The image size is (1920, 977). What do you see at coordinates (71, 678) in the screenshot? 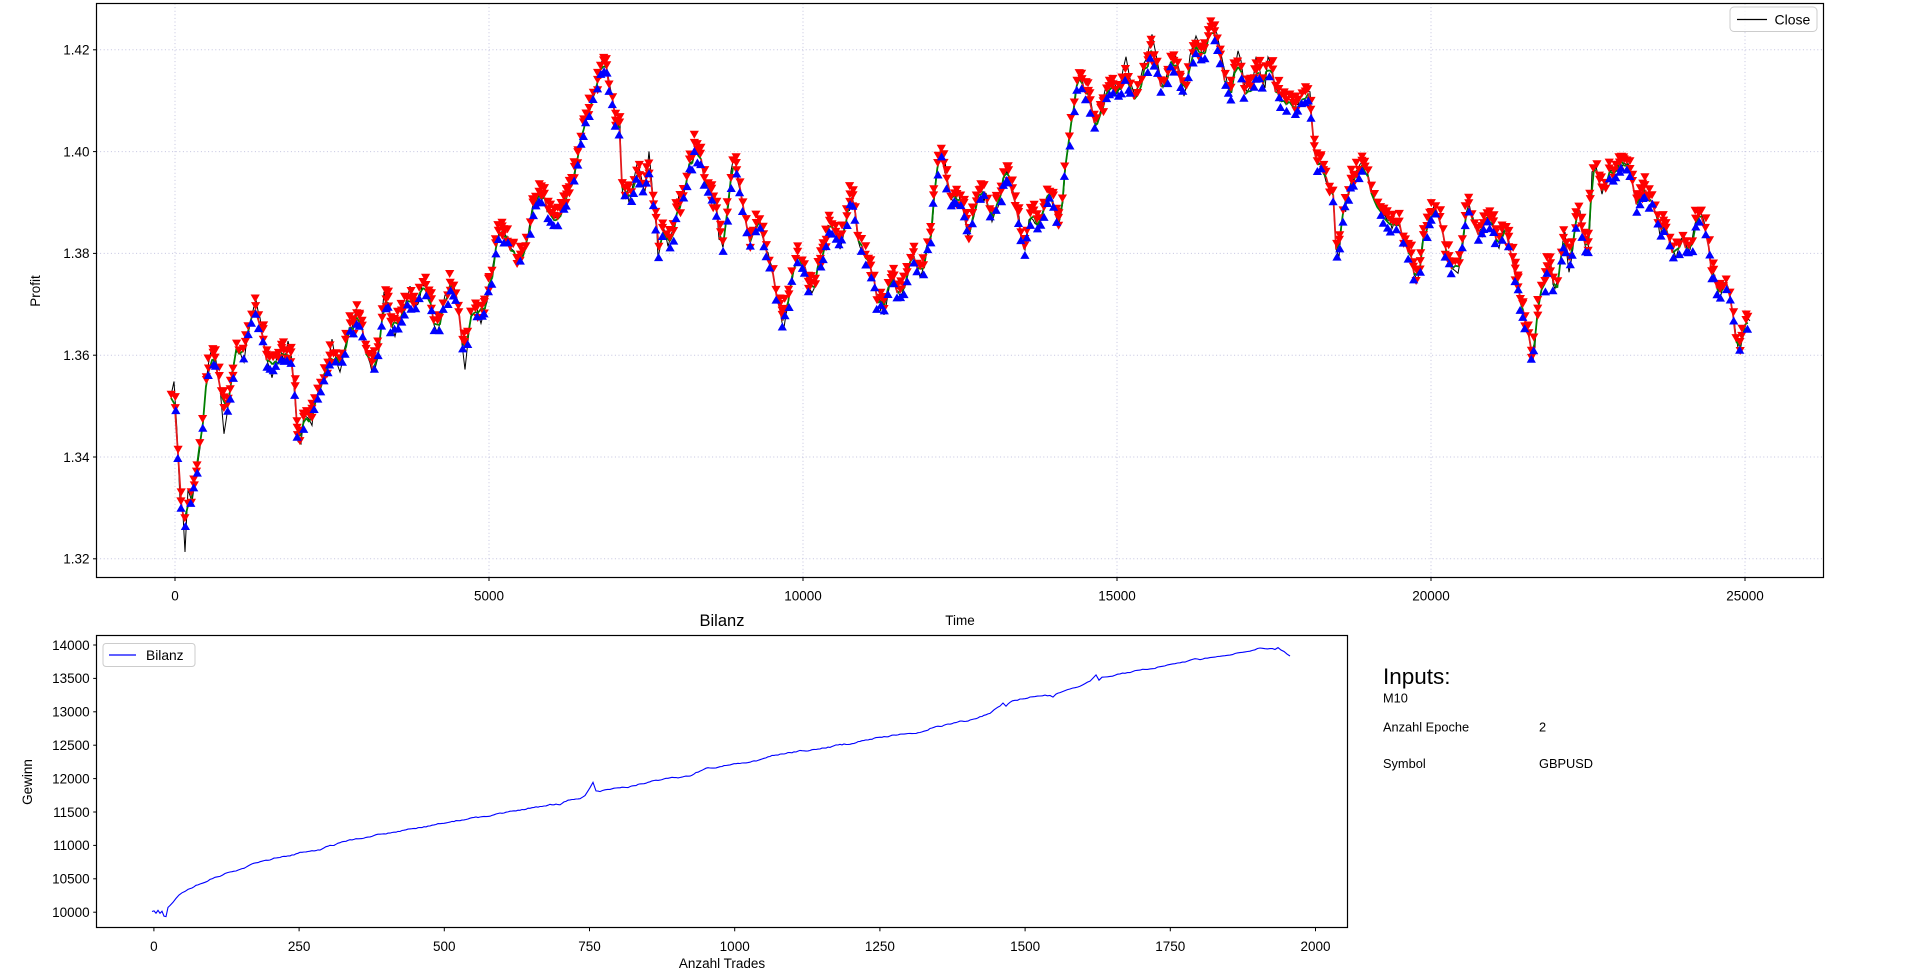
I see `svg-text: 13500` at bounding box center [71, 678].